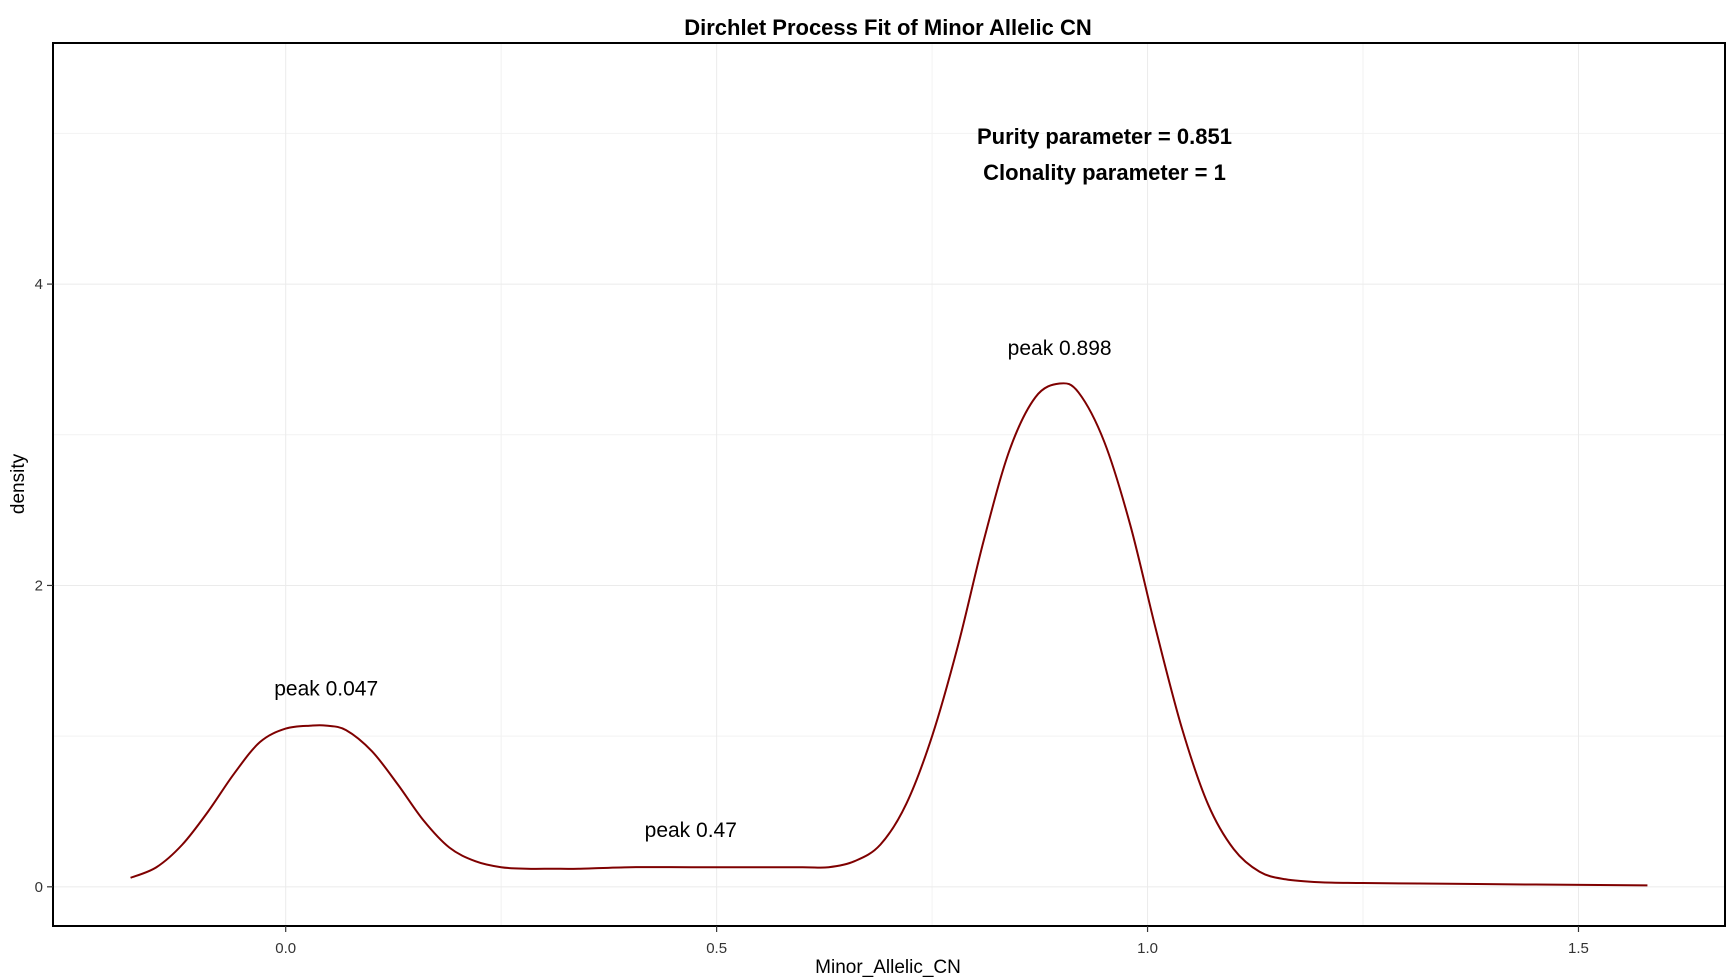  Describe the element at coordinates (932, 941) in the screenshot. I see `x-axis: 0.0 0.5 1.0 1.5` at that location.